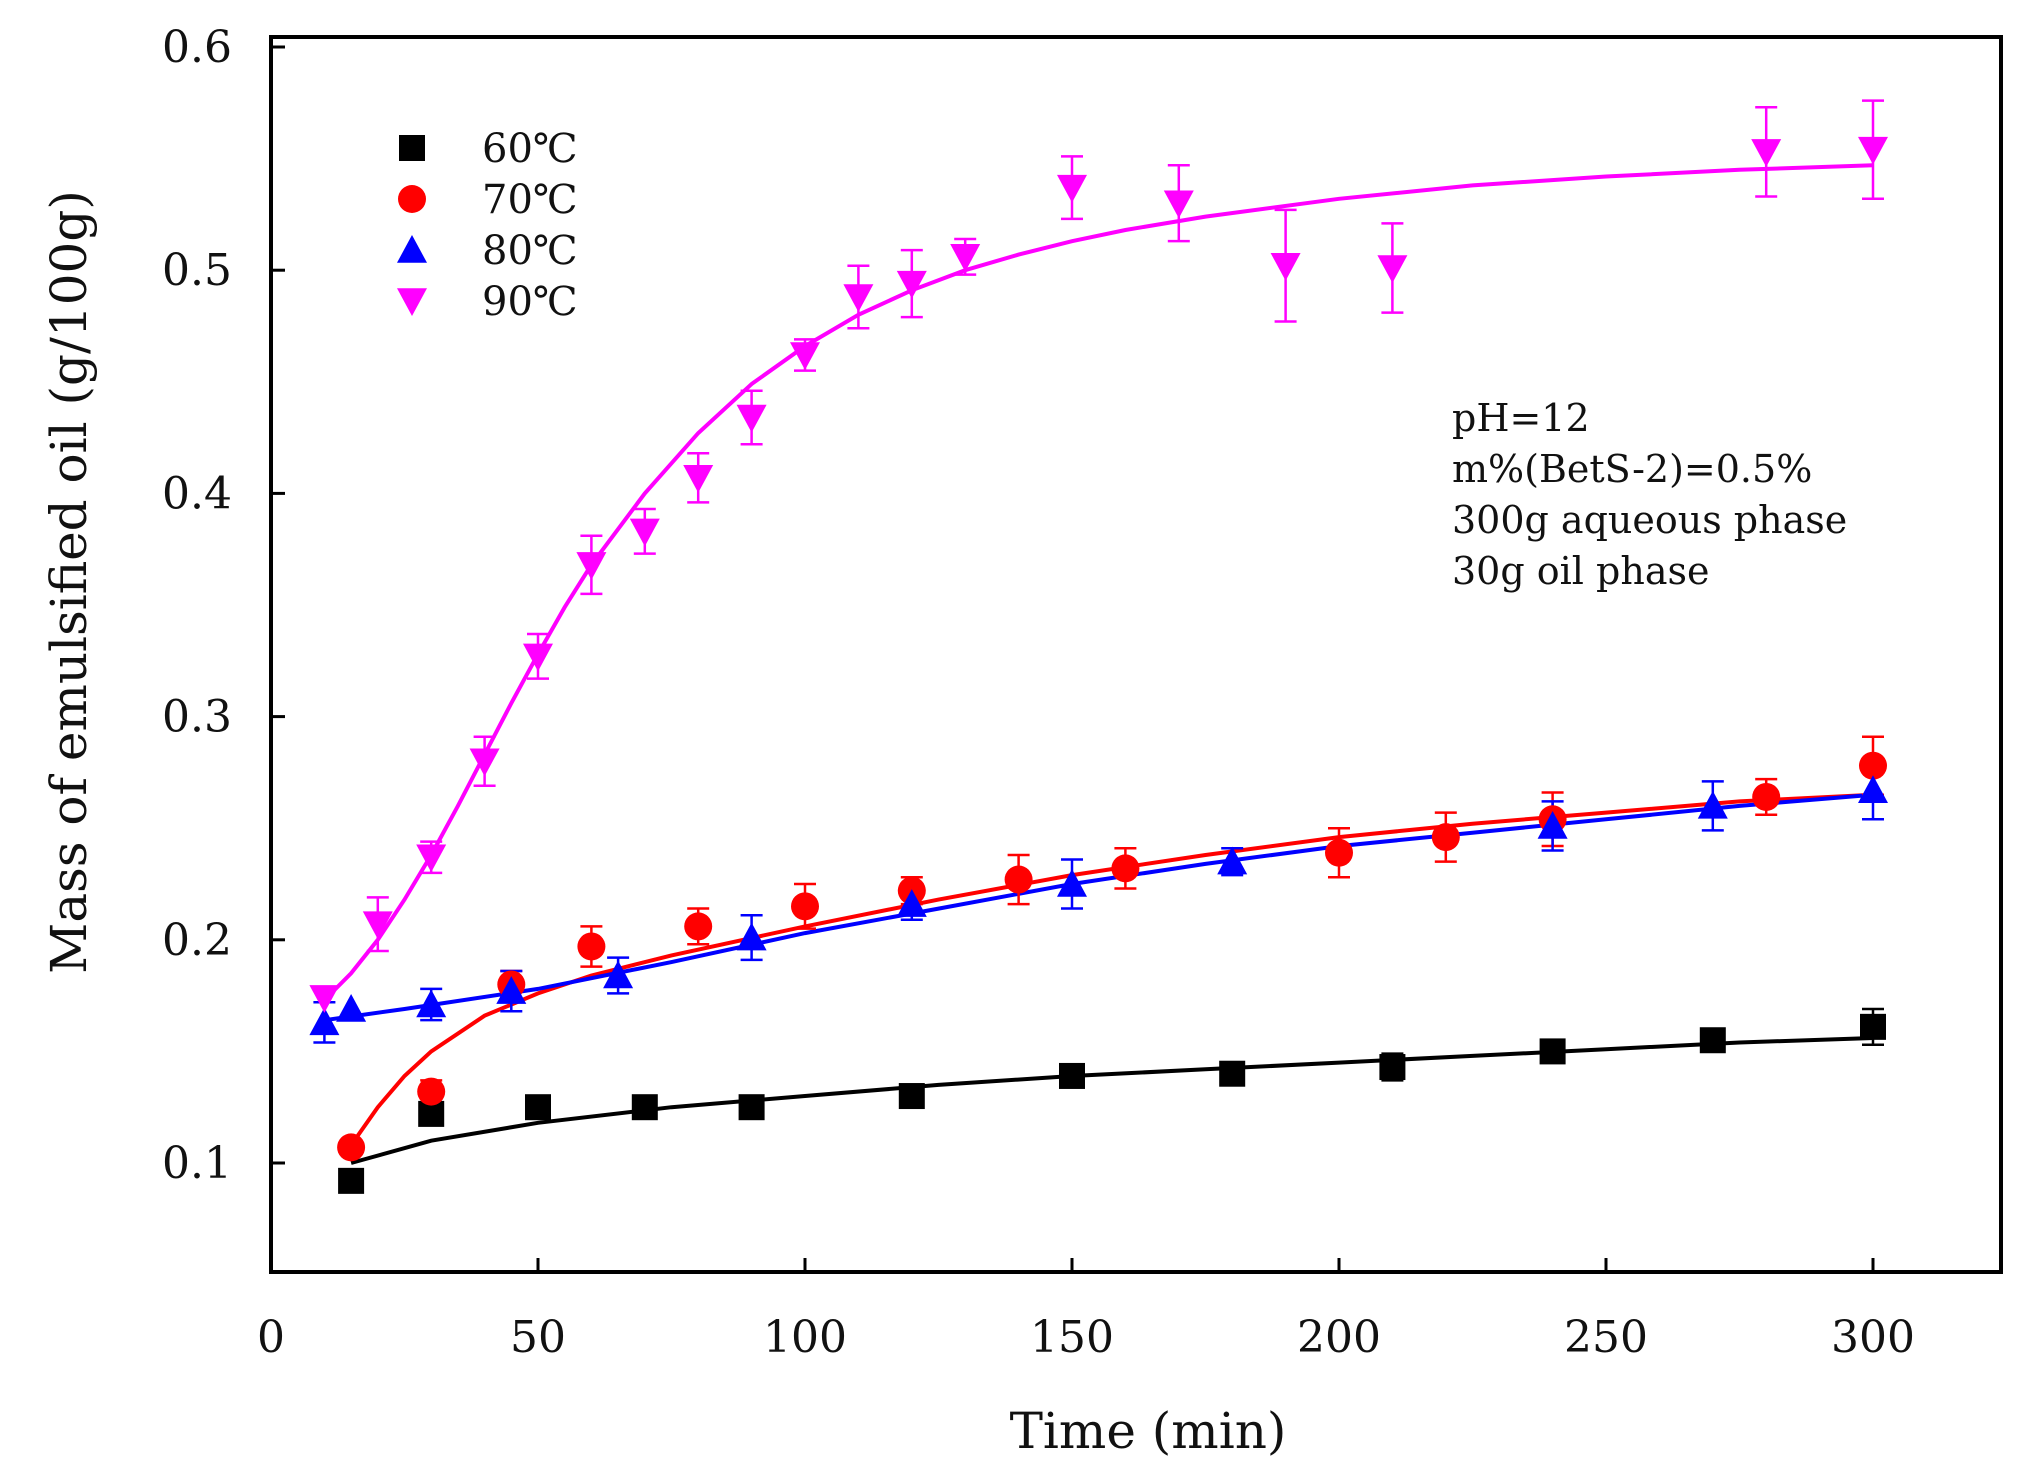 The image size is (2019, 1465). Describe the element at coordinates (1072, 1337) in the screenshot. I see `x-tick-label: 150` at that location.